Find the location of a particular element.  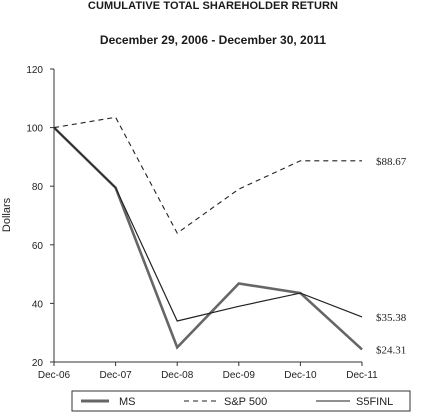

y-tick-label: 40 is located at coordinates (38, 304).